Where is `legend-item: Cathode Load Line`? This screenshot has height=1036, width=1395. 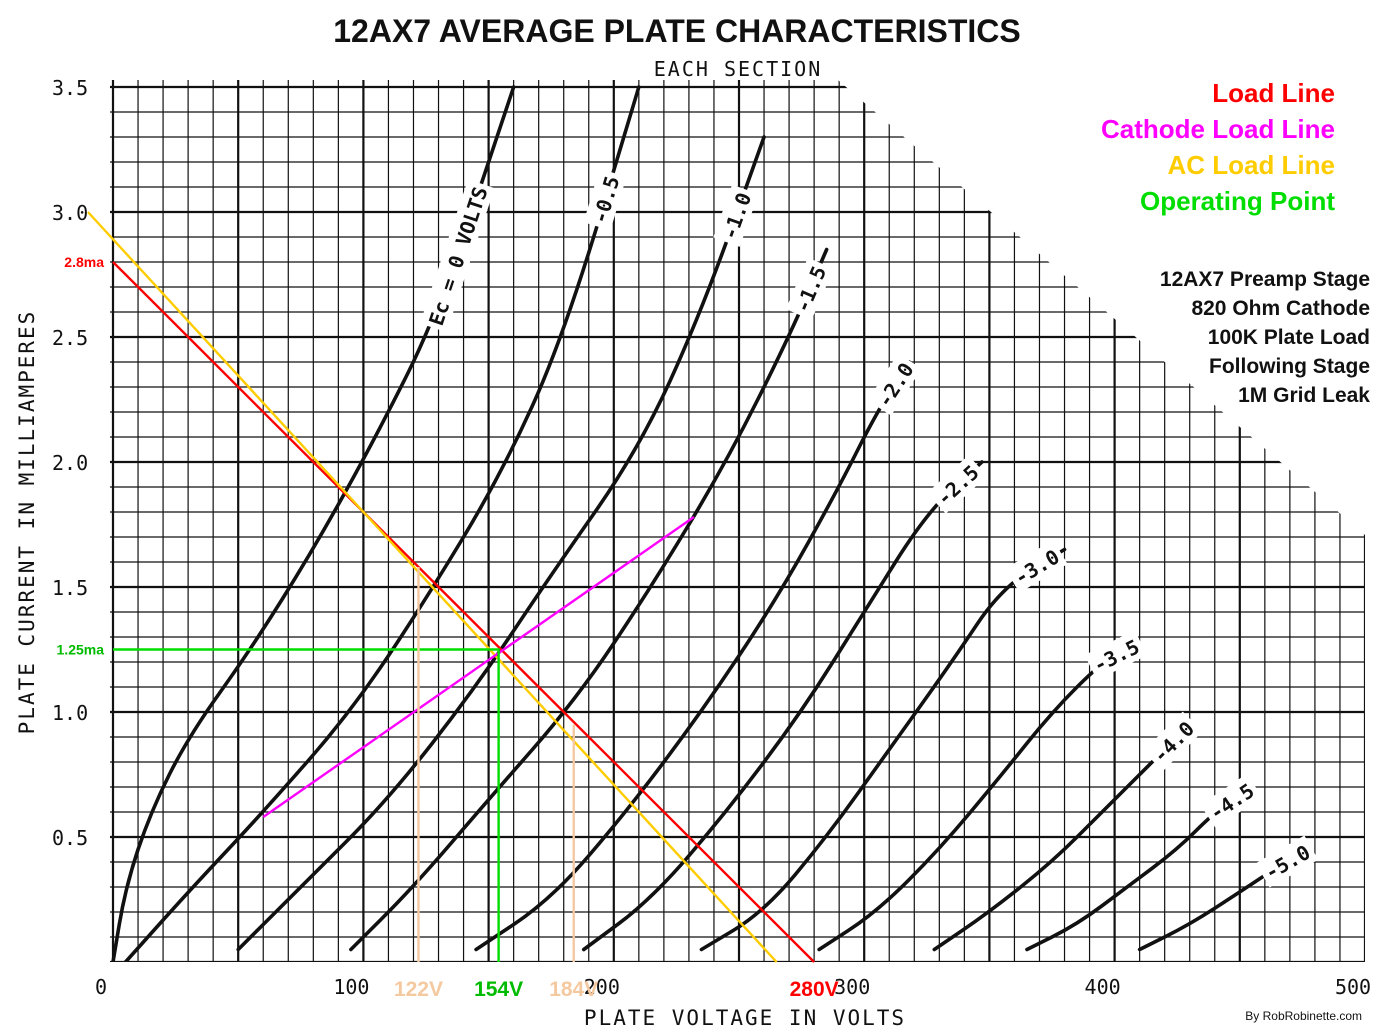 legend-item: Cathode Load Line is located at coordinates (1218, 129).